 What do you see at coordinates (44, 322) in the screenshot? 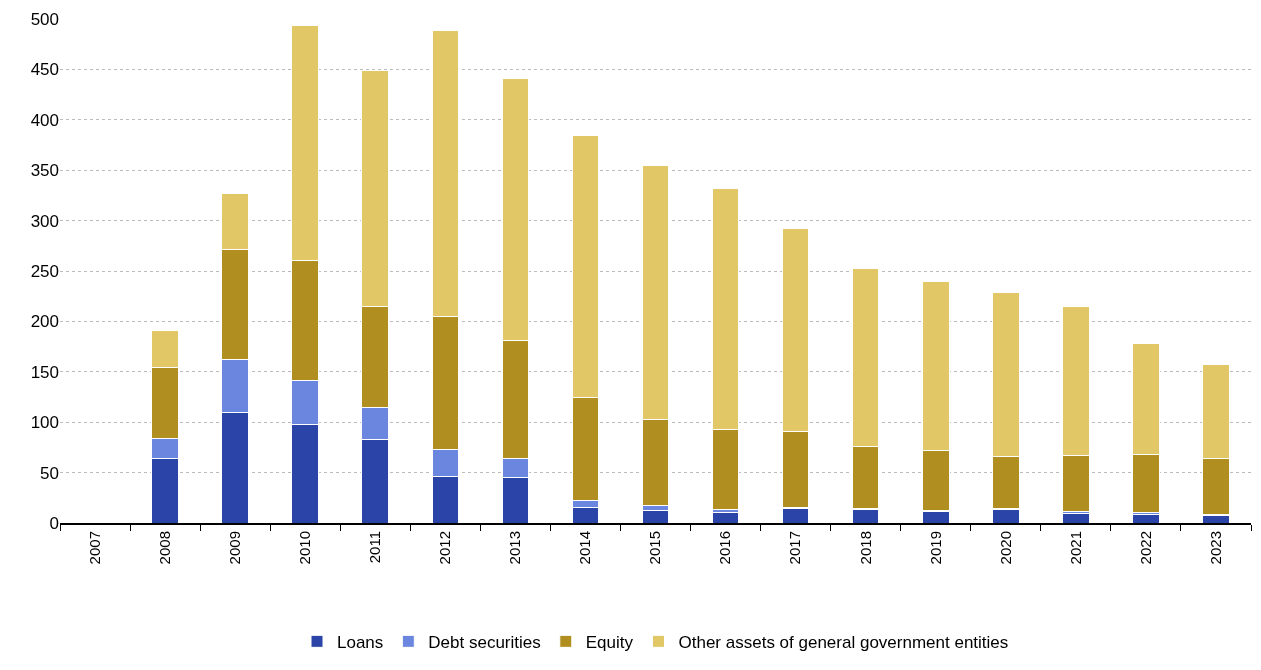
I see `y-tick-label: 200` at bounding box center [44, 322].